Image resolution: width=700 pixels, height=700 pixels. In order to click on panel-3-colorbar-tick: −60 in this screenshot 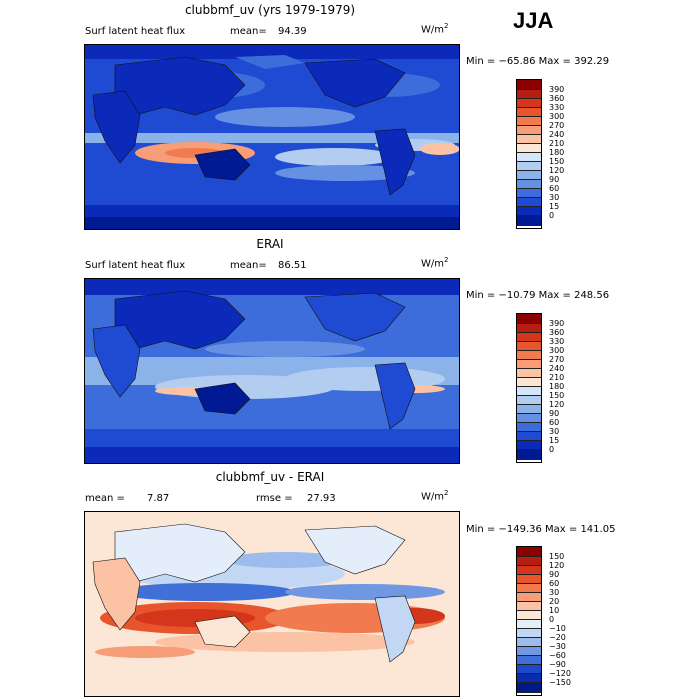, I will do `click(557, 655)`.